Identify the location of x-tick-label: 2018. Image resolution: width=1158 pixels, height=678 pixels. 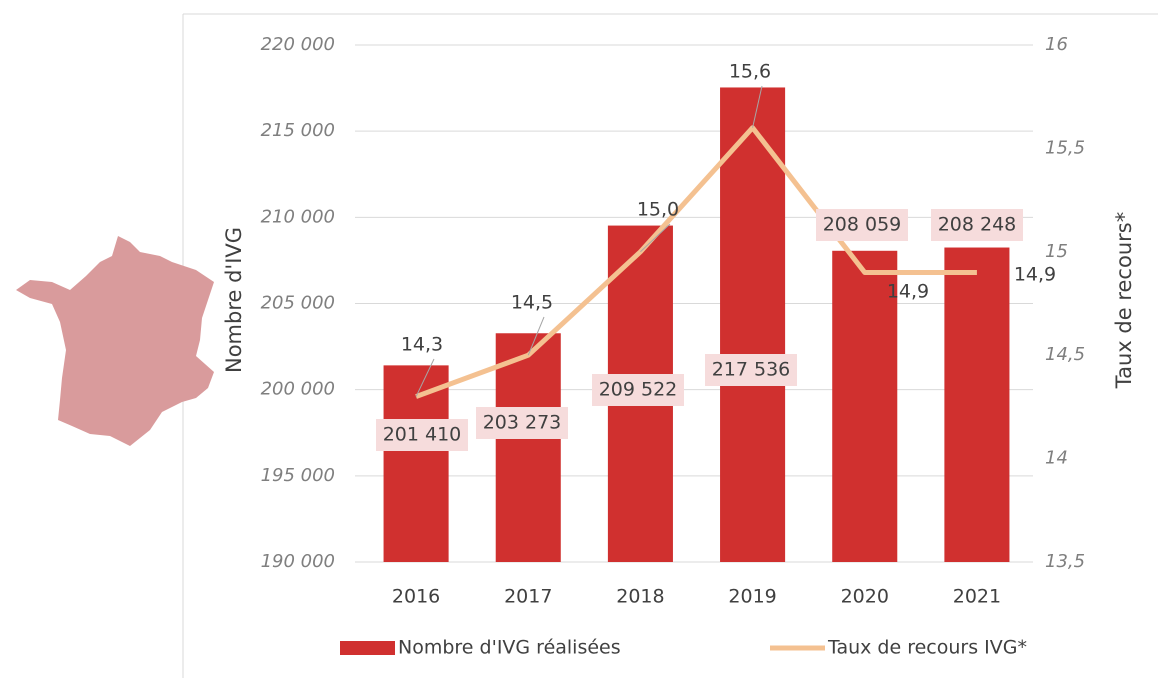
(640, 597).